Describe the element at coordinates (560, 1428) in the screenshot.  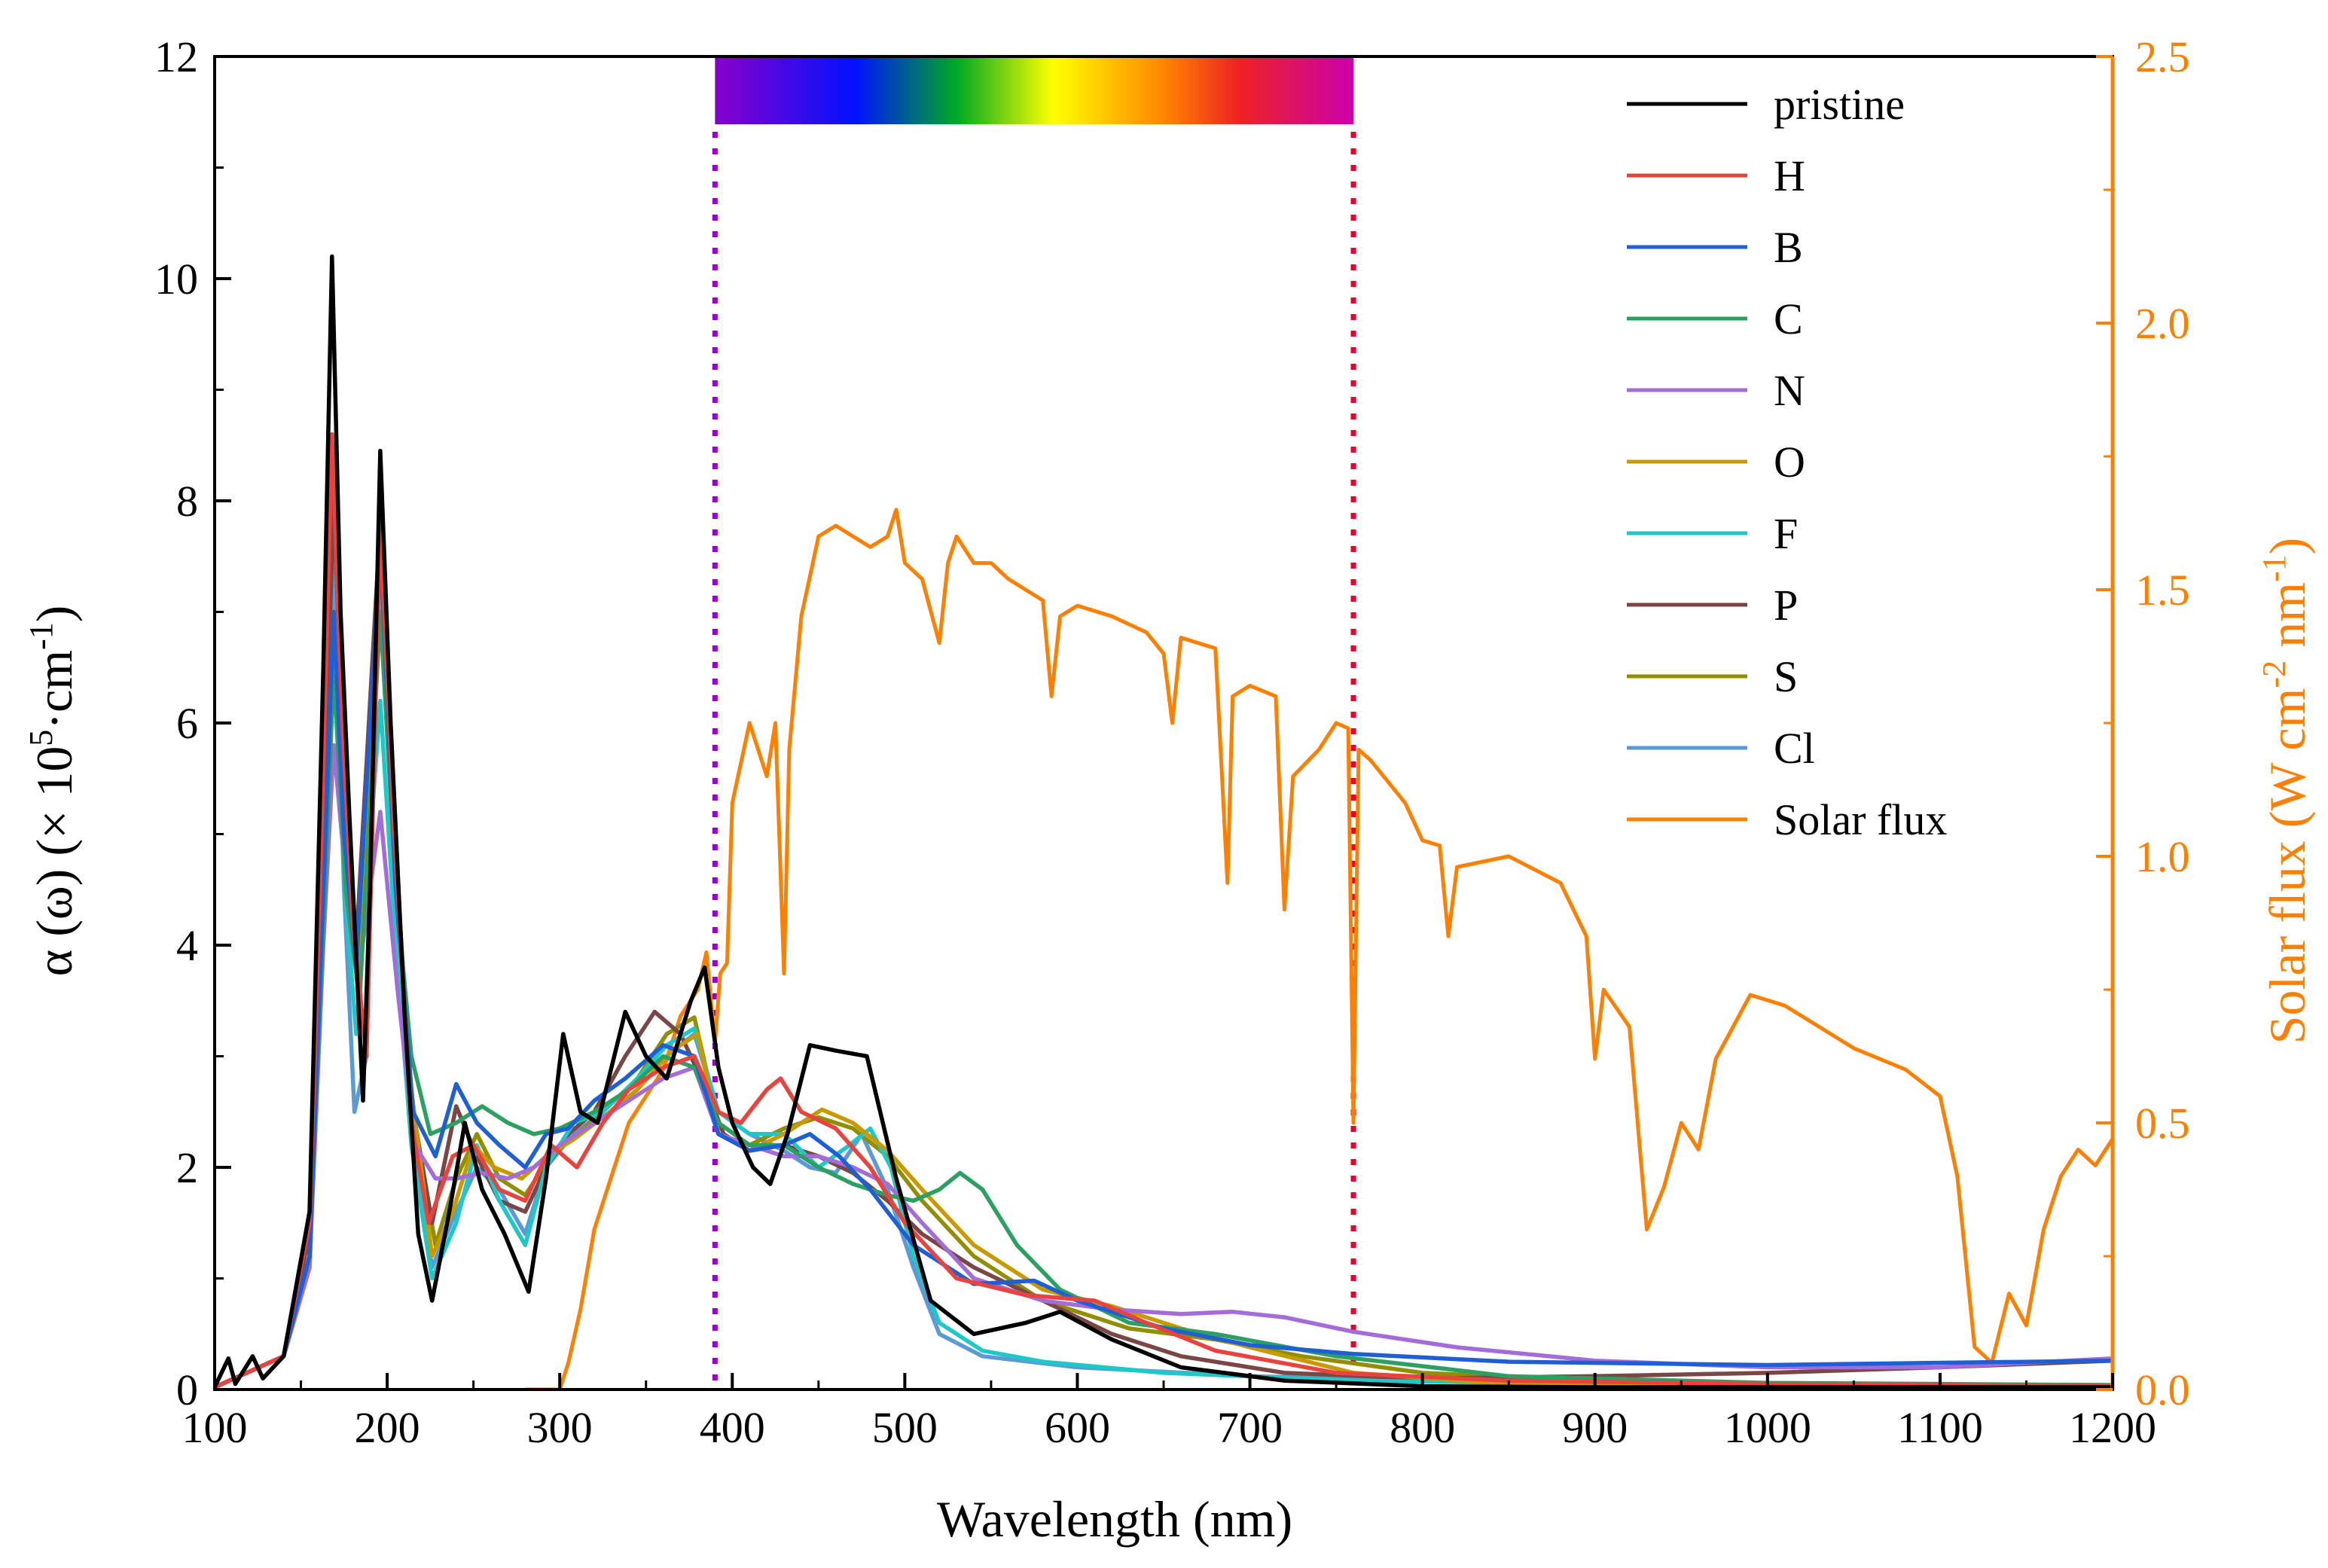
I see `x-tick-label: 300` at that location.